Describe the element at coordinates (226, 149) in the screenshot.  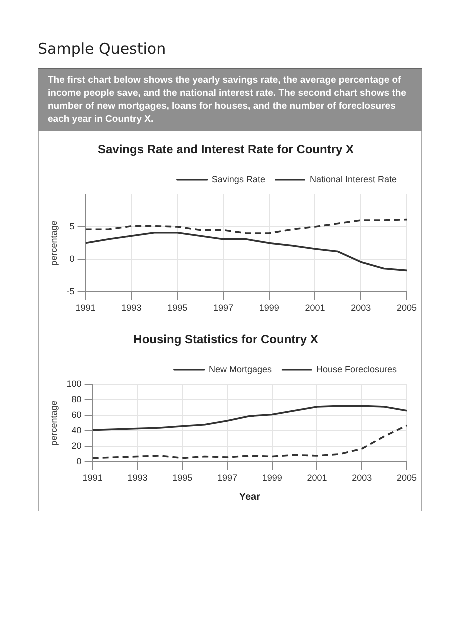
I see `chart-title: Savings Rate and Interest Rate for Country X` at that location.